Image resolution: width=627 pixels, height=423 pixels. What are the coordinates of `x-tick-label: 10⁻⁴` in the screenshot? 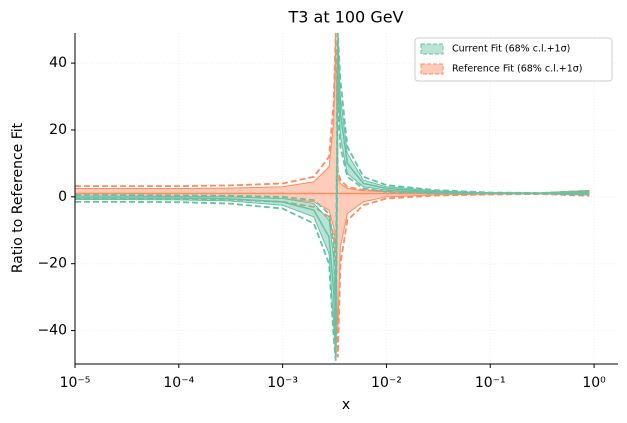 It's located at (178, 383).